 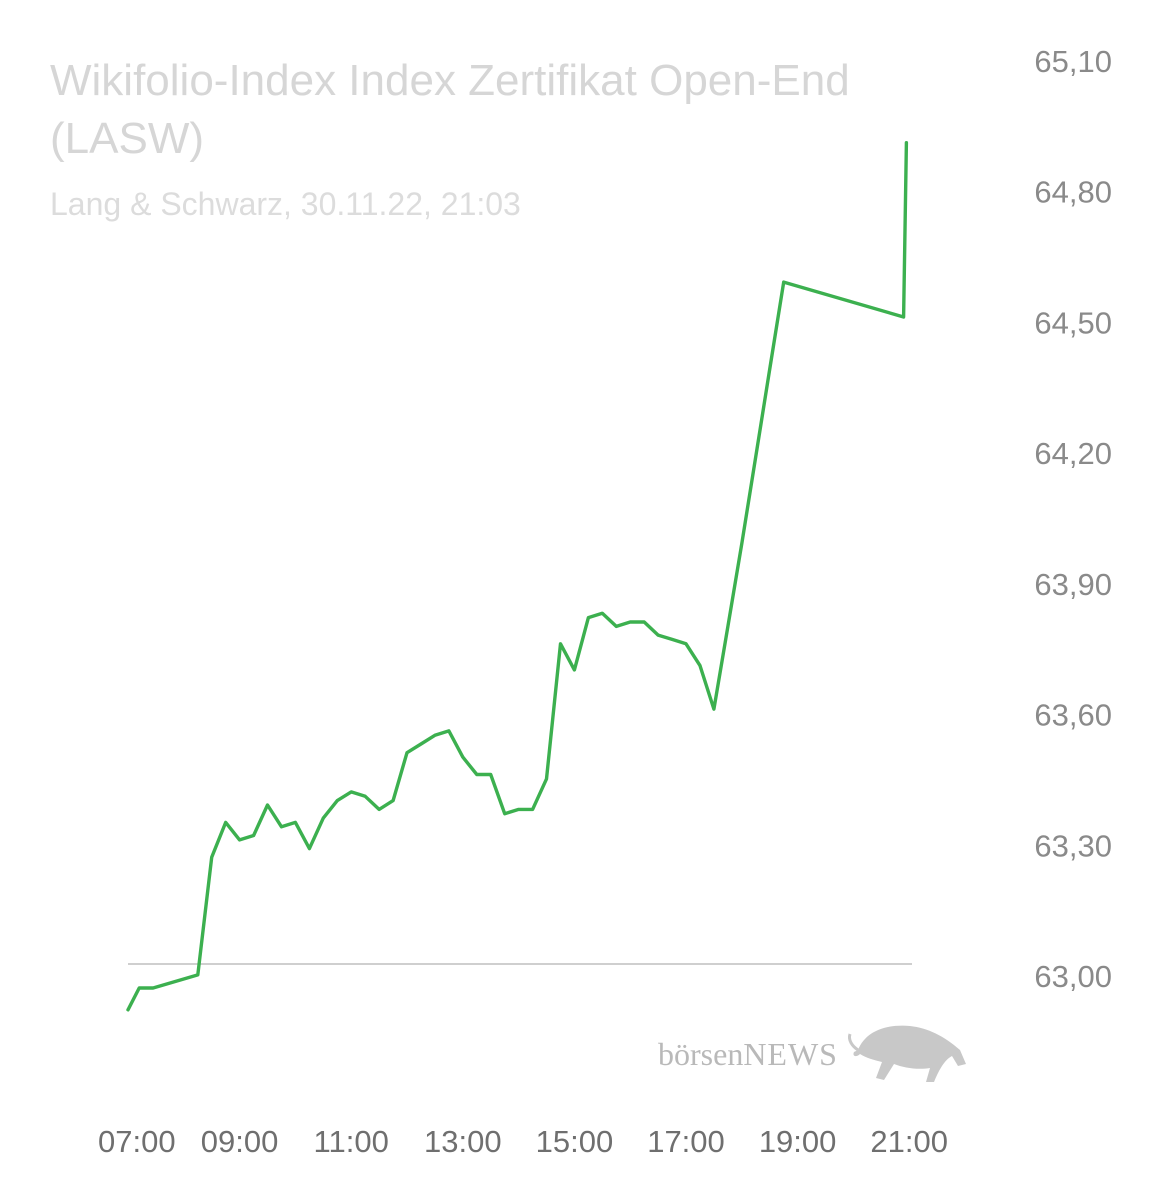 I want to click on x-tick-label: 07:00, so click(x=137, y=1141).